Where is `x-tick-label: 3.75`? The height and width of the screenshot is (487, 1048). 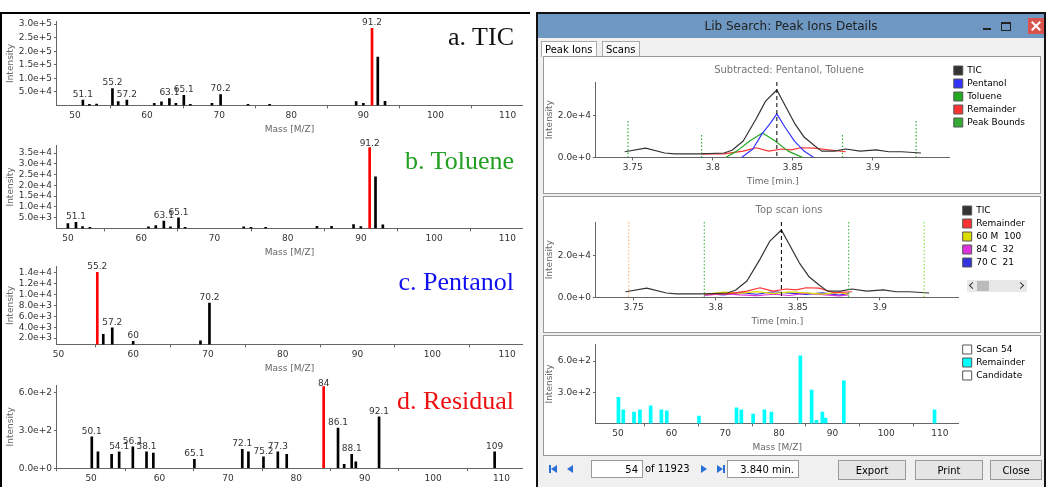 x-tick-label: 3.75 is located at coordinates (633, 307).